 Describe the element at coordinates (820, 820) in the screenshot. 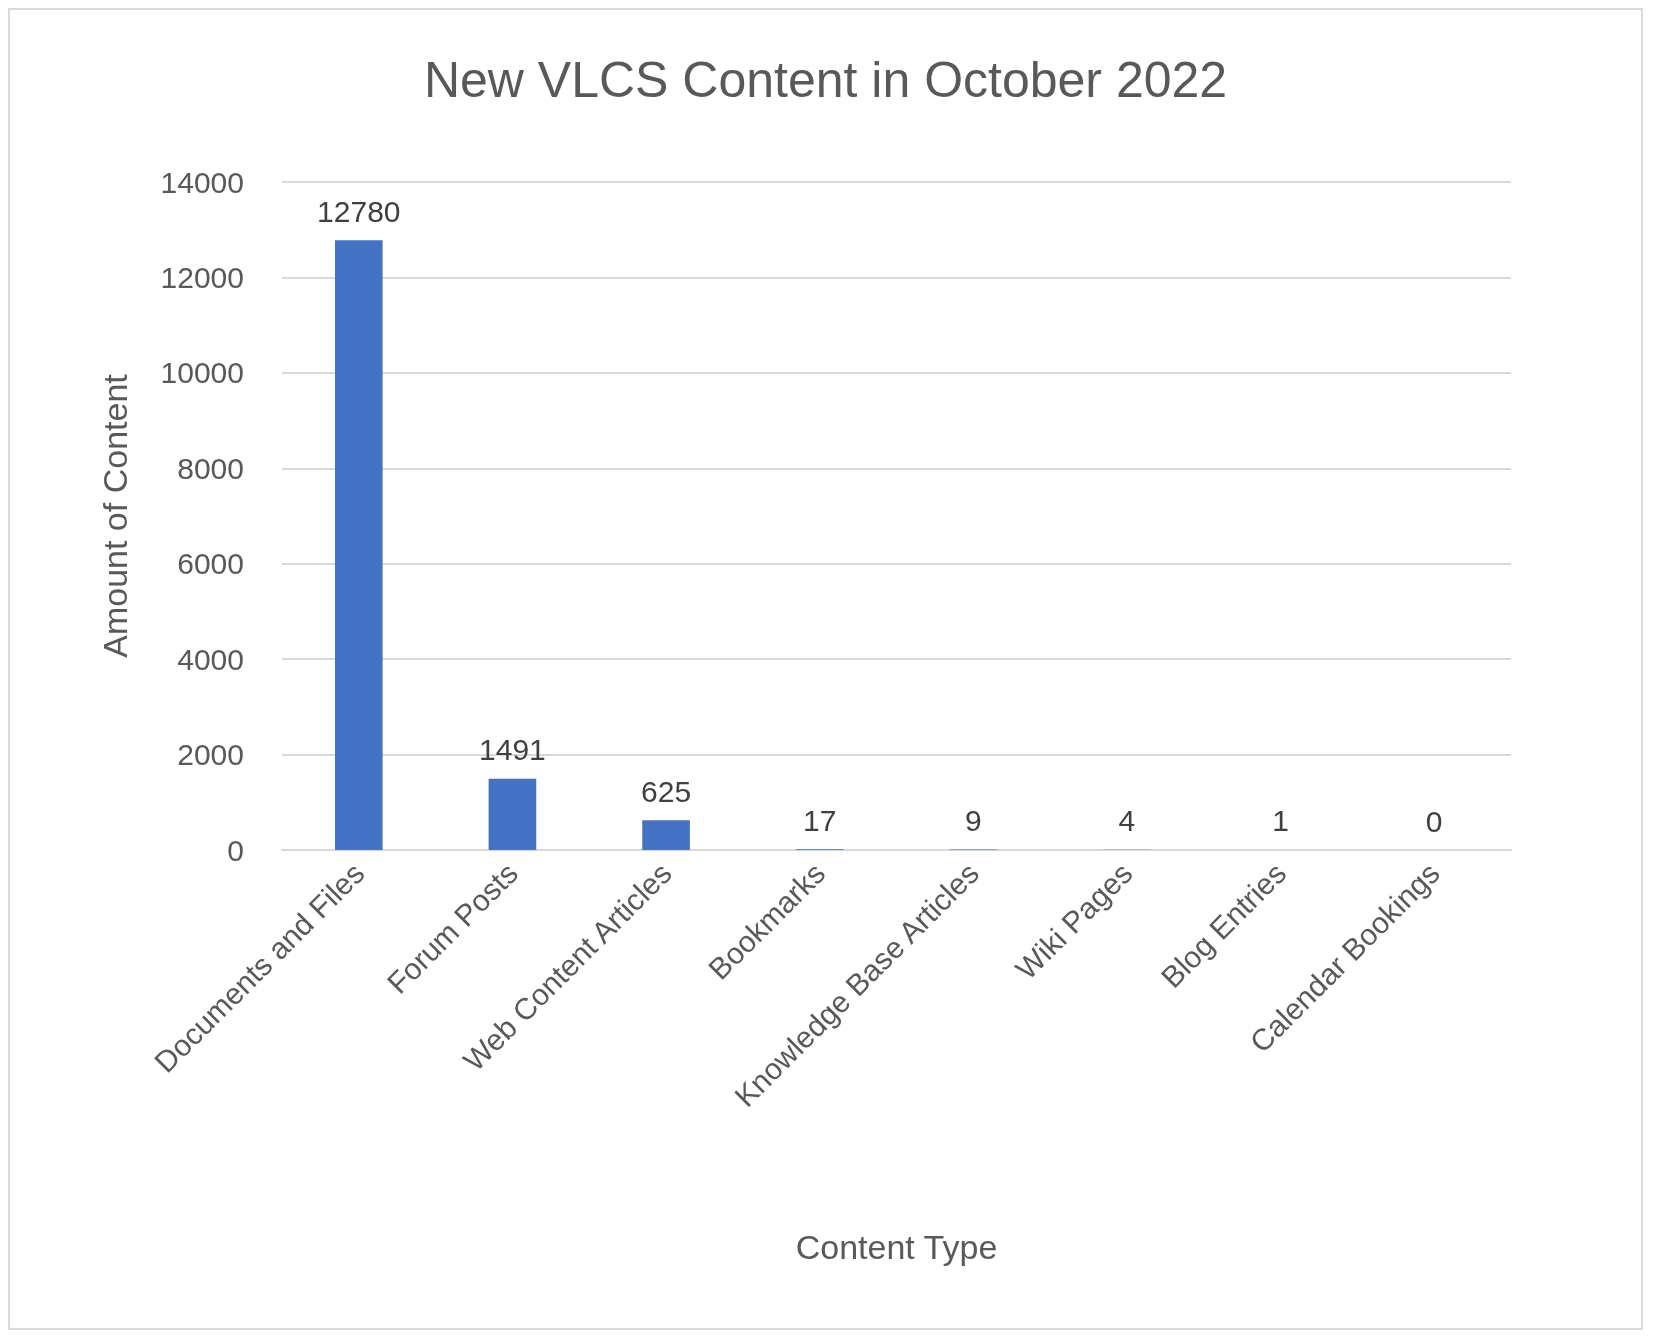

I see `data-label: 17` at that location.